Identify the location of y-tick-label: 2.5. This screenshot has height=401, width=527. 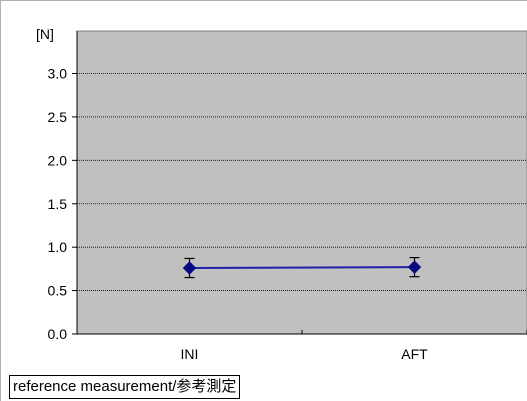
(58, 117).